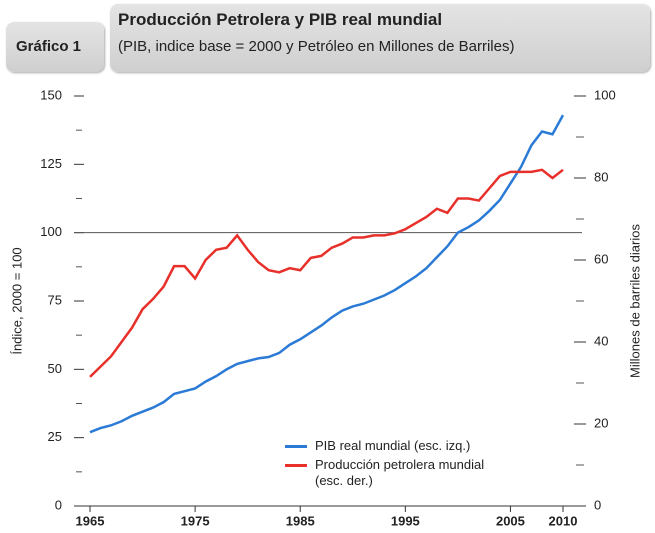 The height and width of the screenshot is (533, 655). What do you see at coordinates (300, 520) in the screenshot?
I see `x-tick-label: 1985` at bounding box center [300, 520].